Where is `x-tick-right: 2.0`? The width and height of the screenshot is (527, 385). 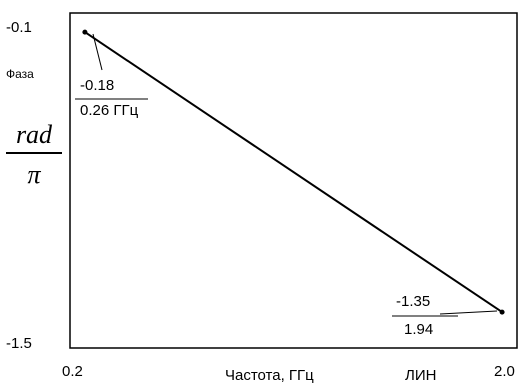
x-tick-right: 2.0 is located at coordinates (504, 371).